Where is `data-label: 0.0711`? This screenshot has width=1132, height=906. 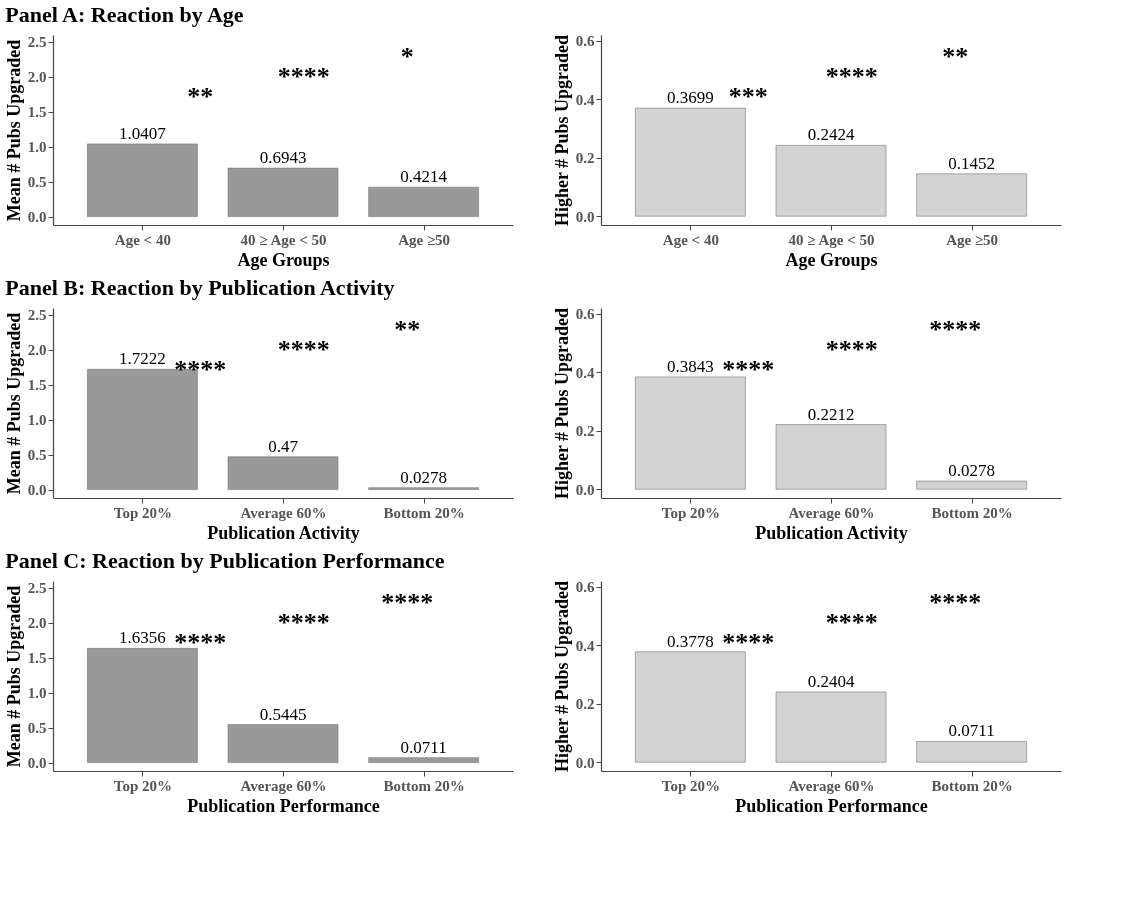 data-label: 0.0711 is located at coordinates (971, 731).